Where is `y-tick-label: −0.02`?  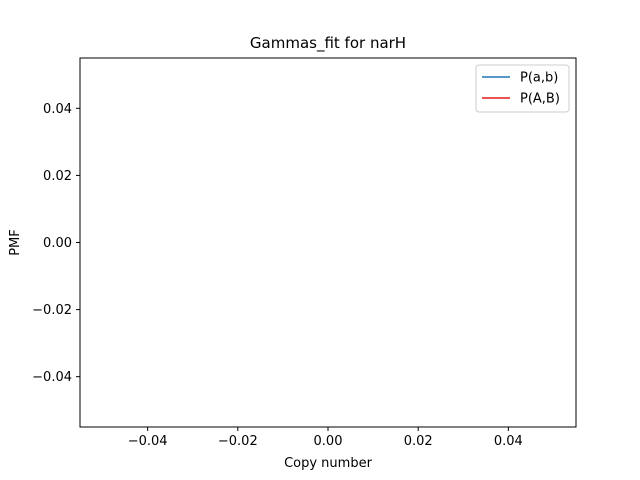
y-tick-label: −0.02 is located at coordinates (52, 310).